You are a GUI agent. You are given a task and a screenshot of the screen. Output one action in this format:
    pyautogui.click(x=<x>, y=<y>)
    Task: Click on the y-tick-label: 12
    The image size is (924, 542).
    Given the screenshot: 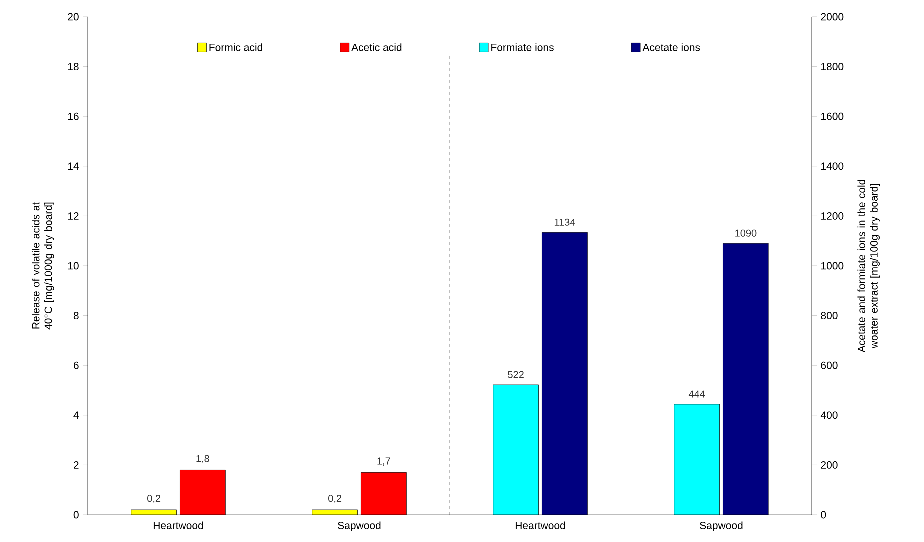 What is the action you would take?
    pyautogui.click(x=73, y=216)
    